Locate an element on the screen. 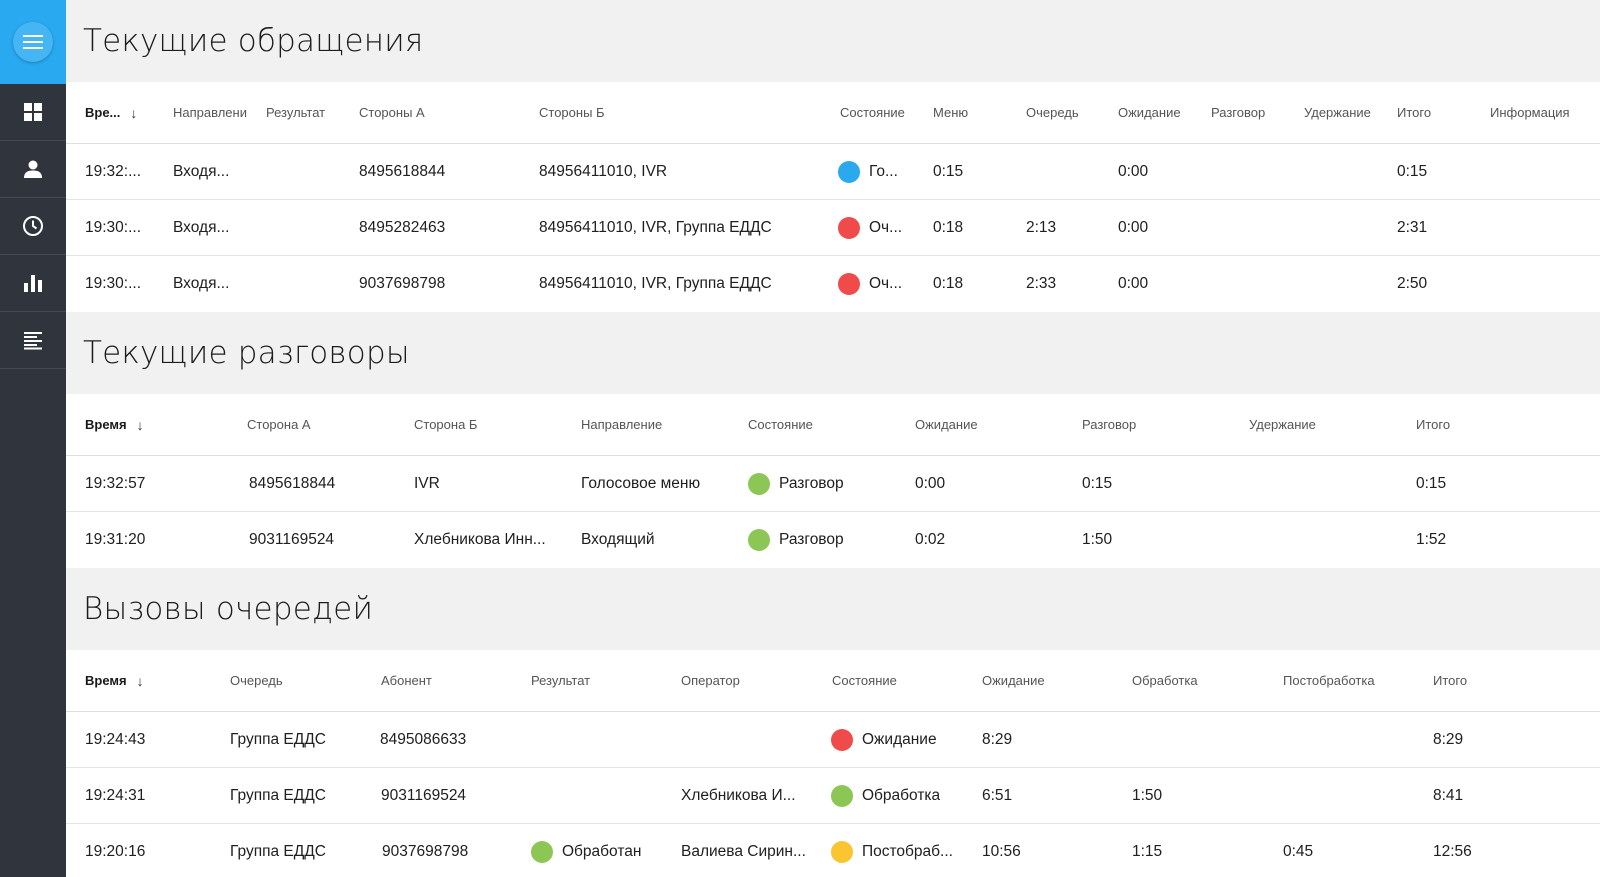  dashboard-grid-icon is located at coordinates (33, 112).